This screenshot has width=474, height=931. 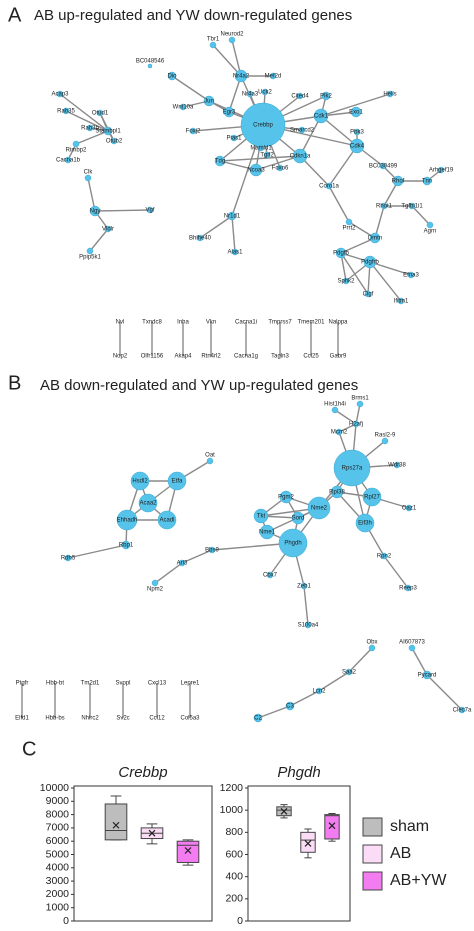 What do you see at coordinates (258, 719) in the screenshot?
I see `node-label: C2` at bounding box center [258, 719].